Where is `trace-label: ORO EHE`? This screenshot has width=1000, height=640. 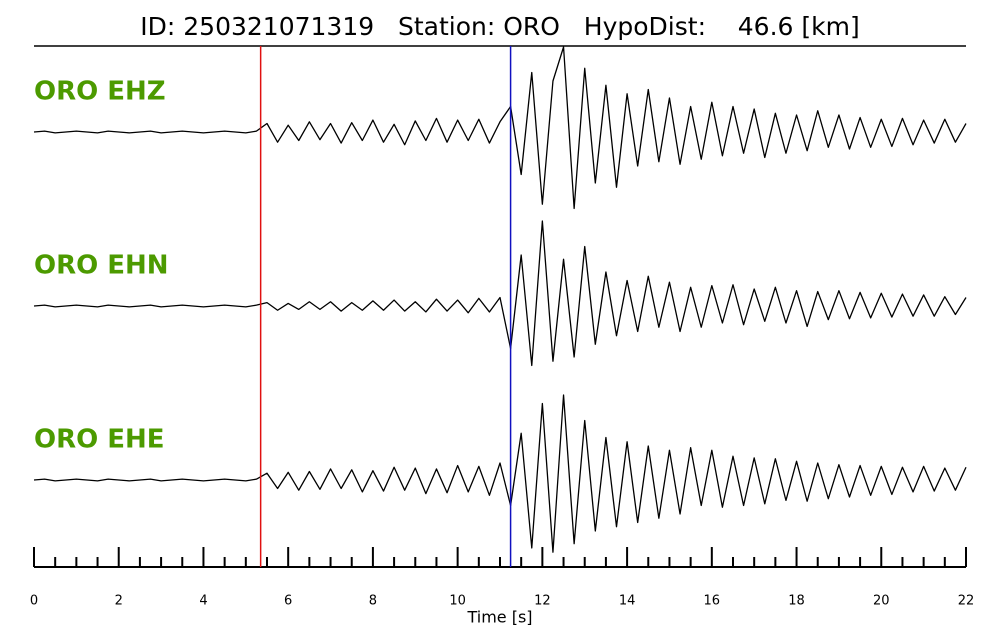
trace-label: ORO EHE is located at coordinates (99, 440).